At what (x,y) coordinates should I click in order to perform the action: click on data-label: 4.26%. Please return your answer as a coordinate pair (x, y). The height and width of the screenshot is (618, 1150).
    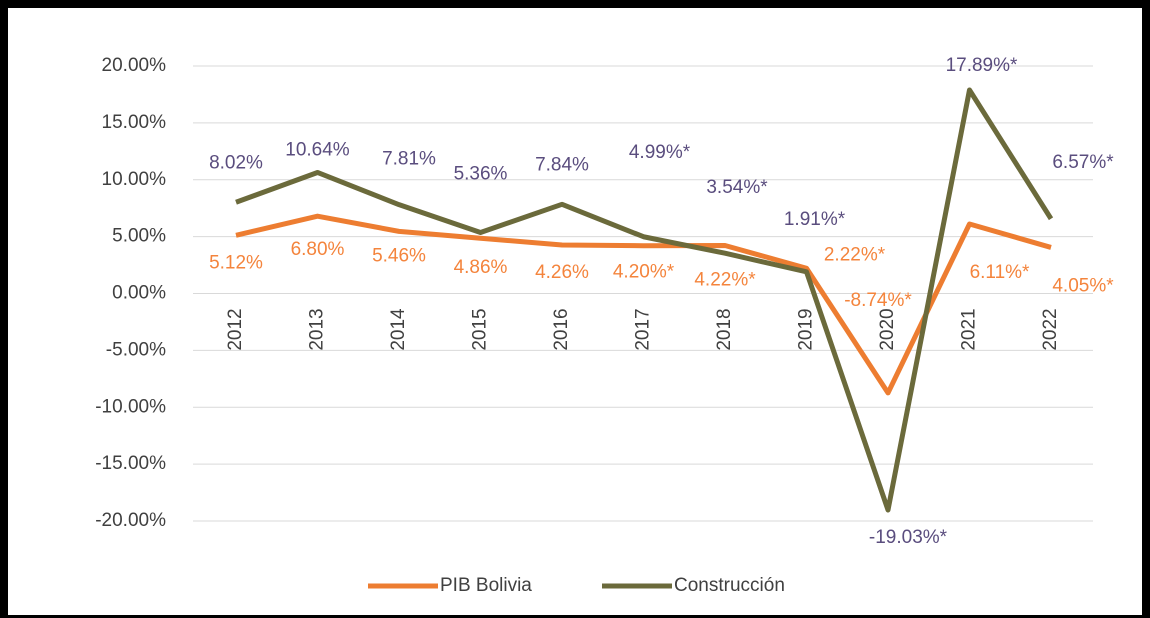
    Looking at the image, I should click on (562, 272).